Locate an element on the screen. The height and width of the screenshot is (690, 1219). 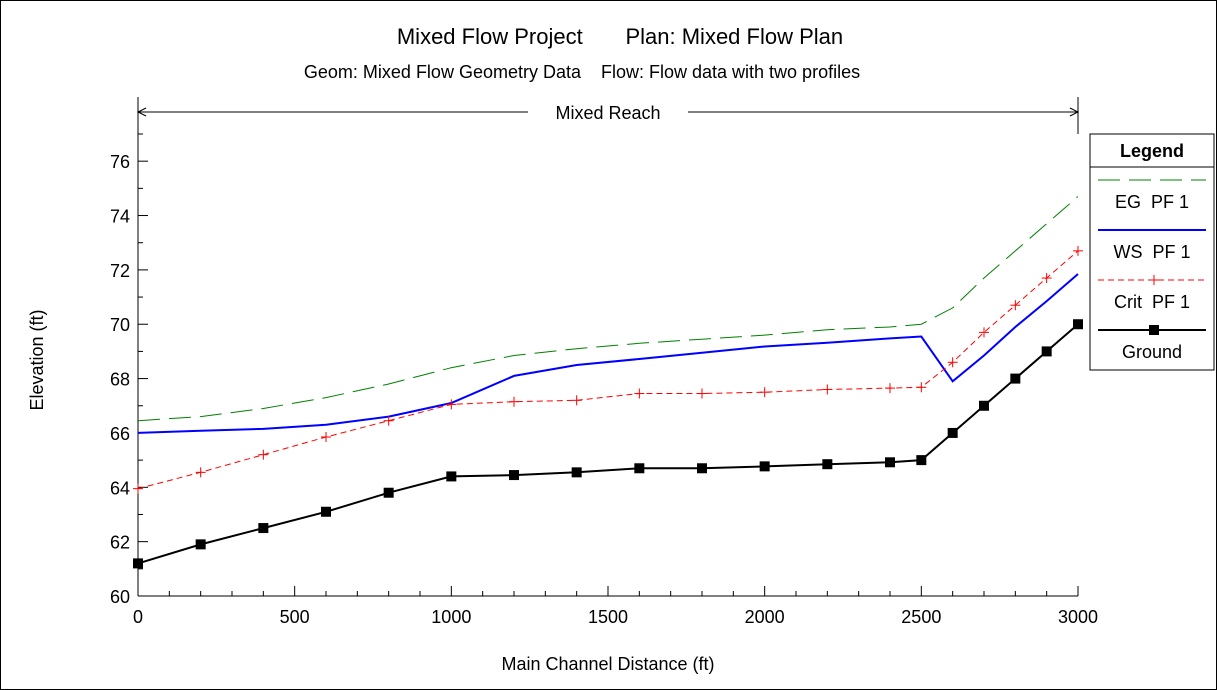
reach-indicator: Mixed Reach is located at coordinates (608, 115).